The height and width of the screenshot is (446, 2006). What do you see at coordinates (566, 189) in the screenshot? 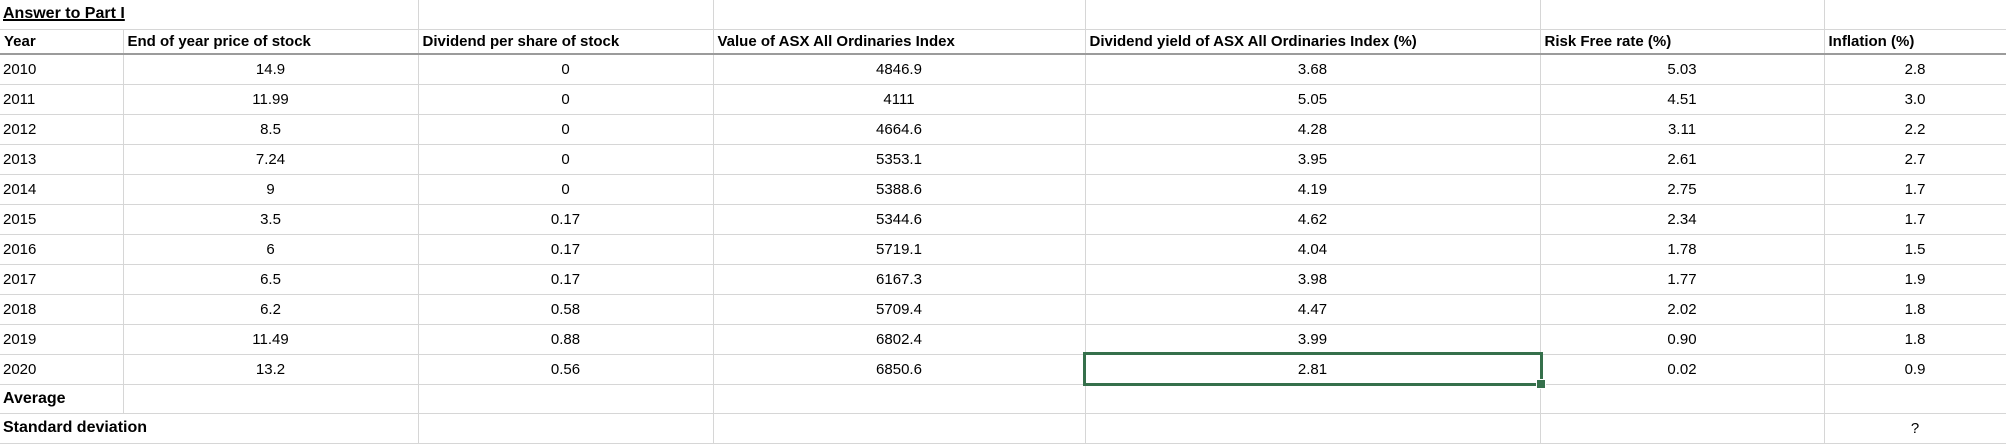
I see `cell-r4c2: 0` at bounding box center [566, 189].